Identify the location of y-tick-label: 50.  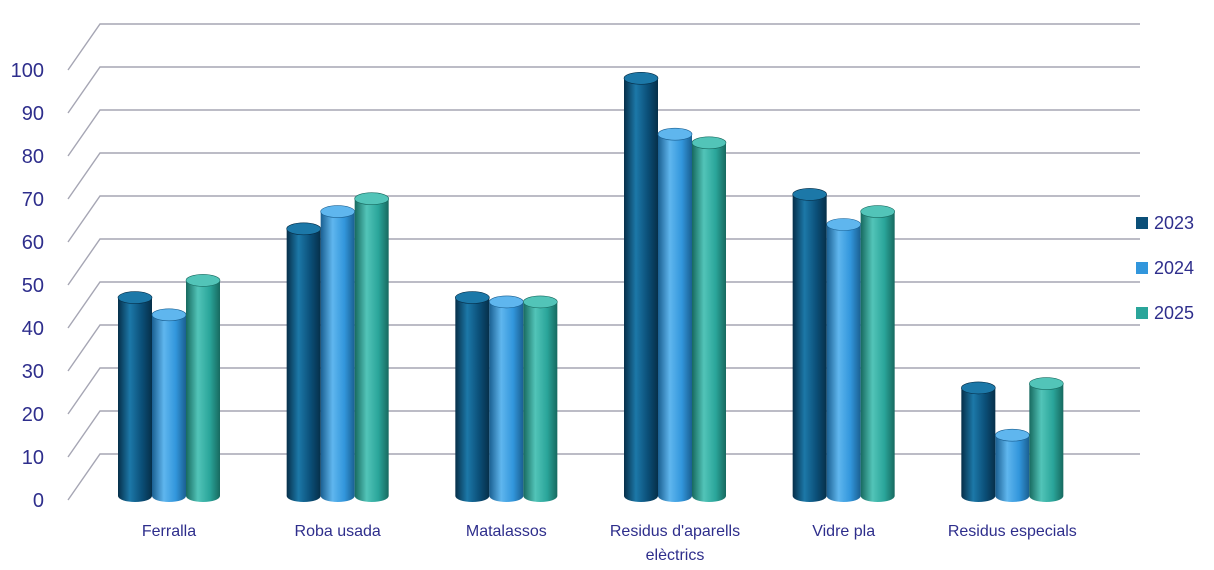
(33, 286).